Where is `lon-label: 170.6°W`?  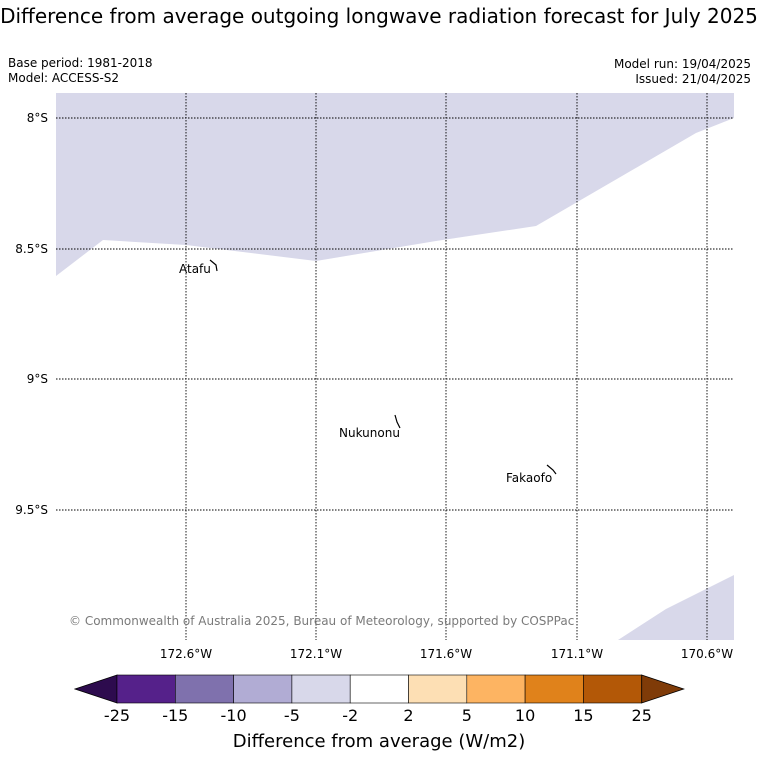
lon-label: 170.6°W is located at coordinates (707, 654).